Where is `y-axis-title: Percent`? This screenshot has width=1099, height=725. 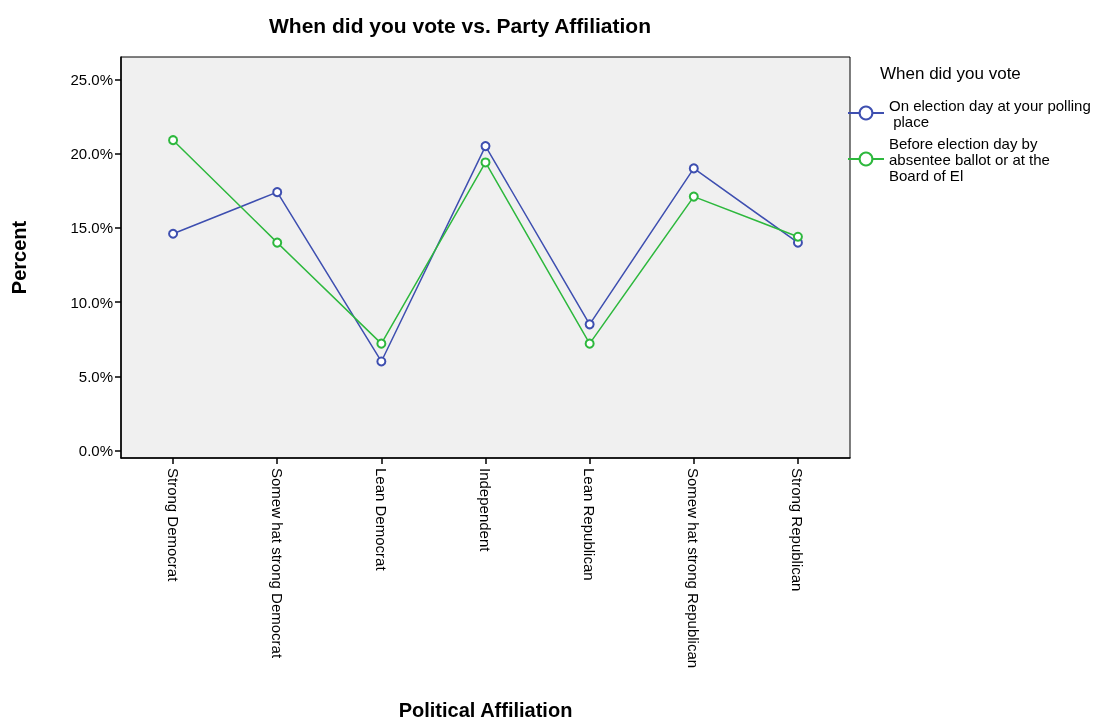
y-axis-title: Percent is located at coordinates (19, 257).